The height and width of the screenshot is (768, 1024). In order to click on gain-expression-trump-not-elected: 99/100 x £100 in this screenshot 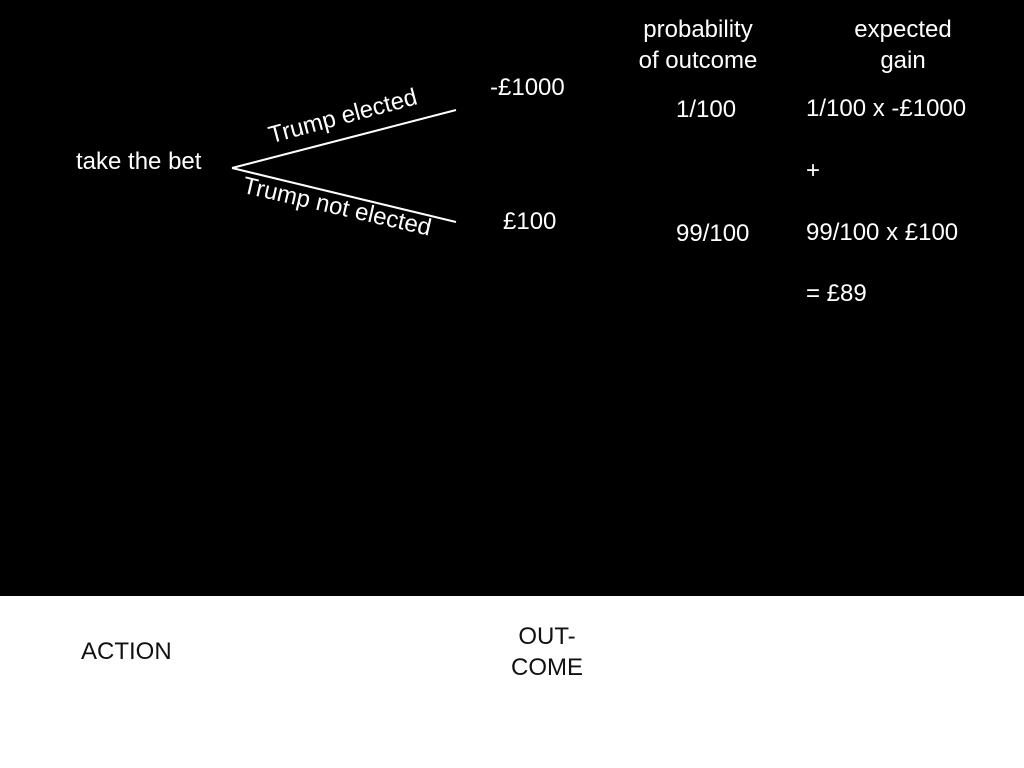, I will do `click(882, 232)`.